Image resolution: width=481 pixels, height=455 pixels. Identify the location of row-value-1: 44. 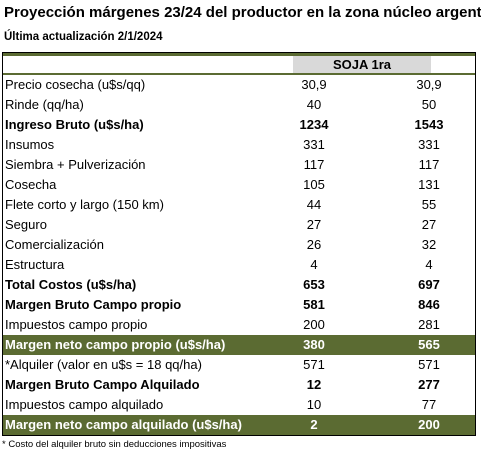
(314, 204).